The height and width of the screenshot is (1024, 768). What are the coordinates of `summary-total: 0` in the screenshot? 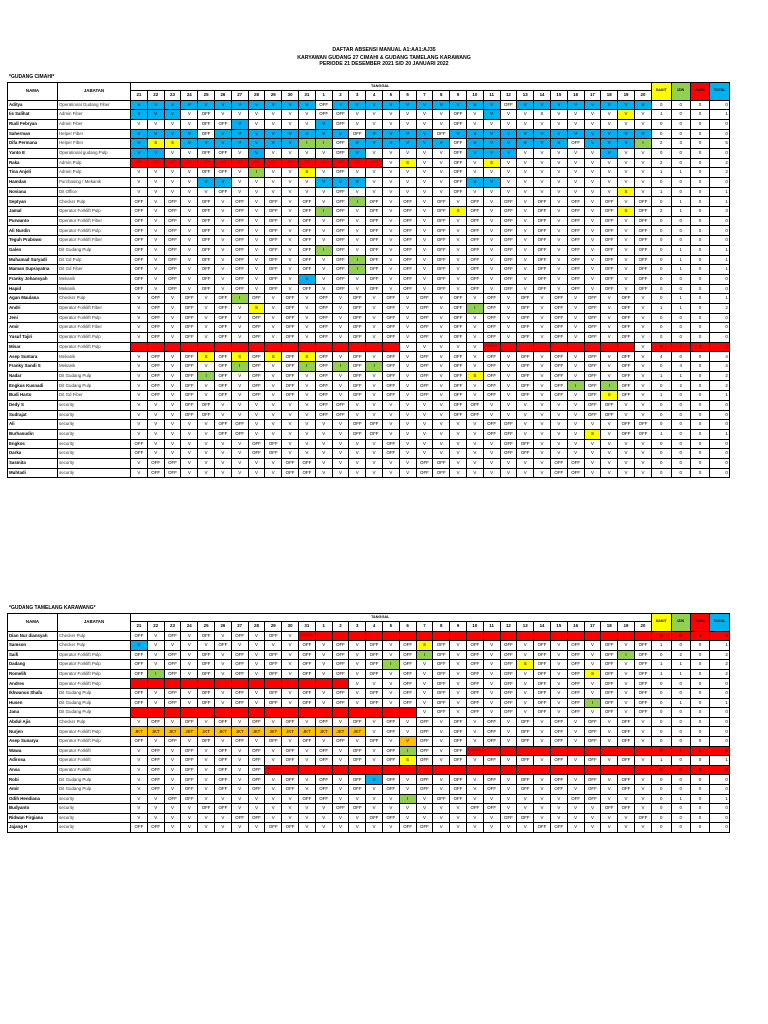 It's located at (719, 779).